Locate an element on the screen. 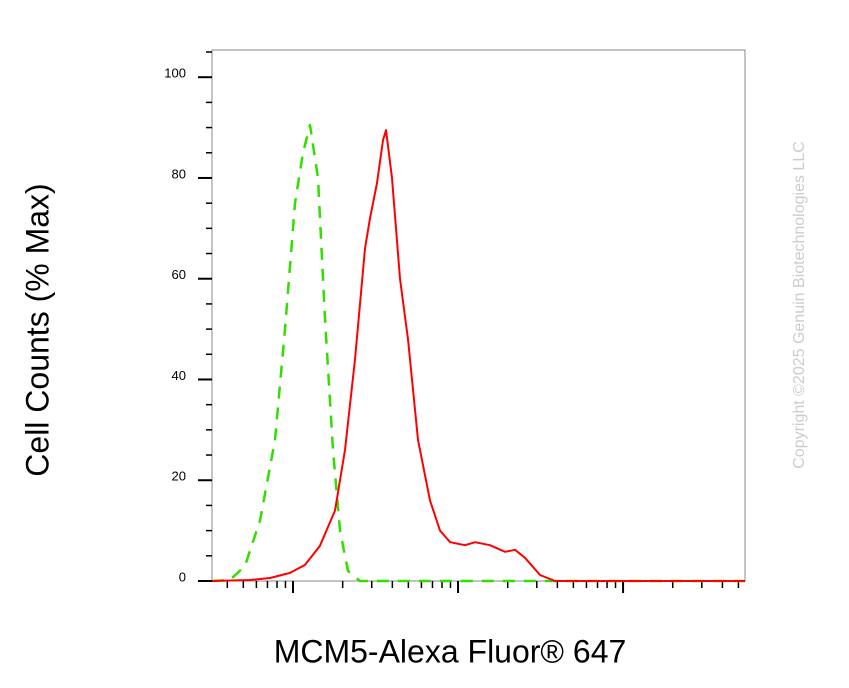 Image resolution: width=849 pixels, height=688 pixels. y-axis-label: Cell Counts (% Max) is located at coordinates (37, 329).